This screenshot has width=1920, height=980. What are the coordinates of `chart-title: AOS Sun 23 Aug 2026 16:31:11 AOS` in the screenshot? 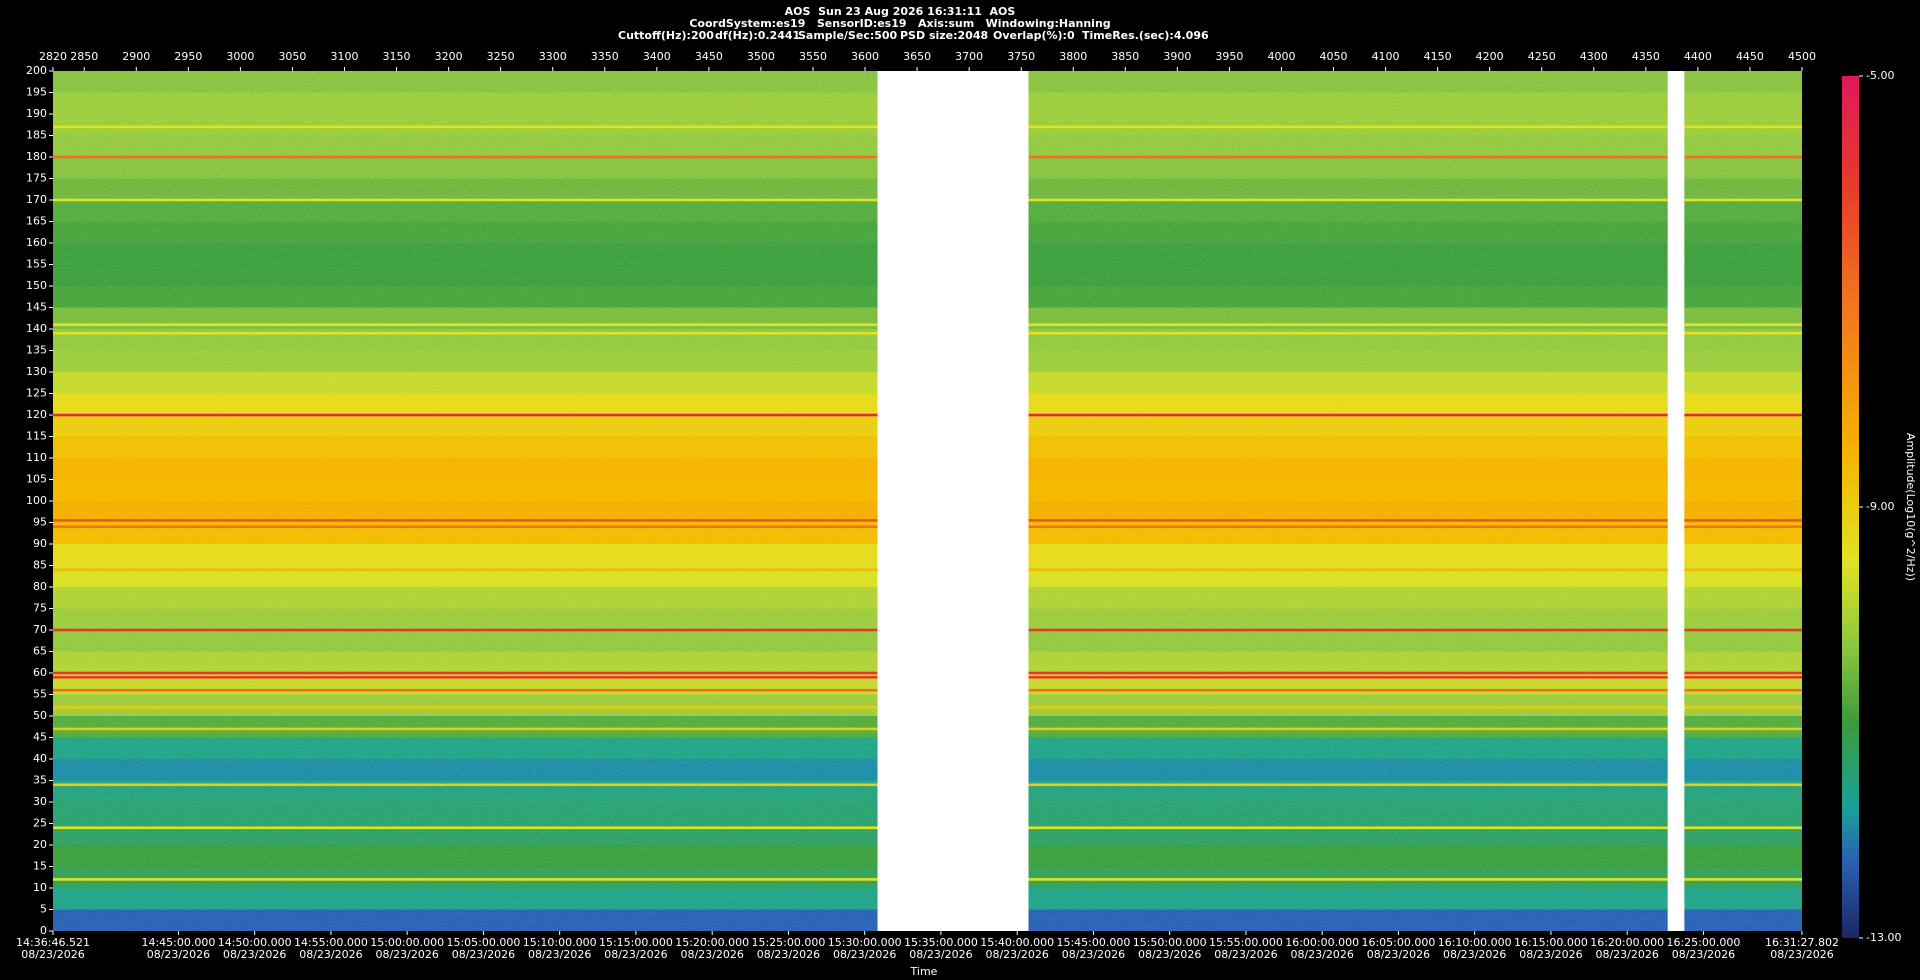 It's located at (900, 11).